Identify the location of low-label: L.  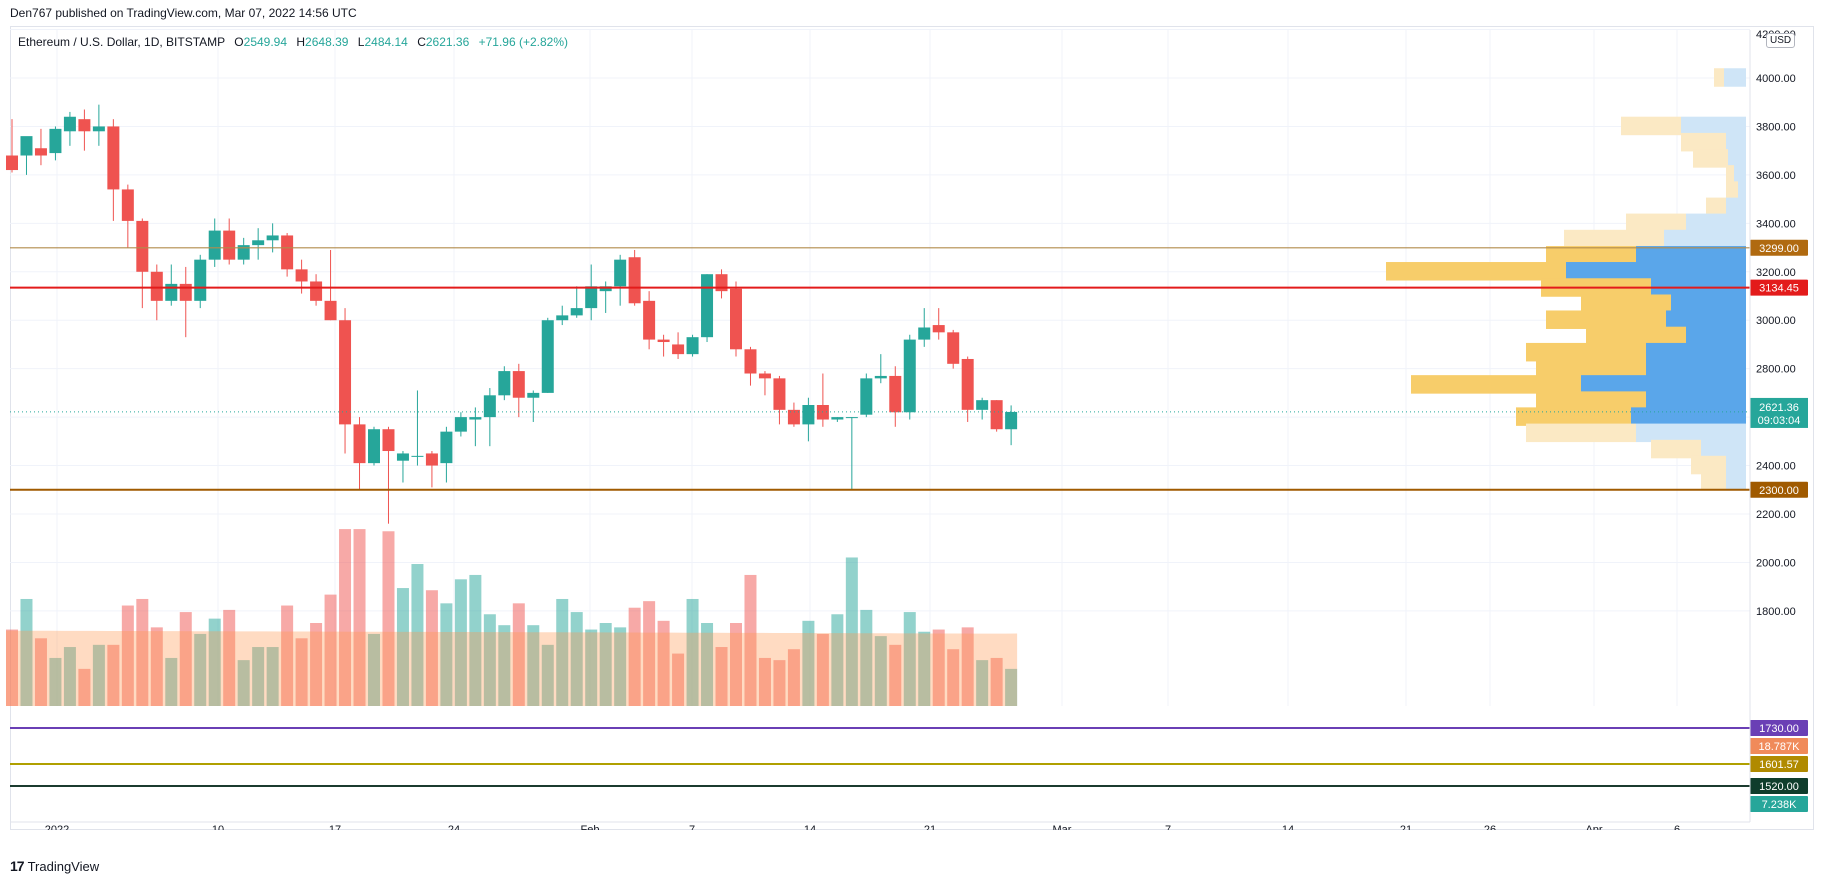
(361, 42).